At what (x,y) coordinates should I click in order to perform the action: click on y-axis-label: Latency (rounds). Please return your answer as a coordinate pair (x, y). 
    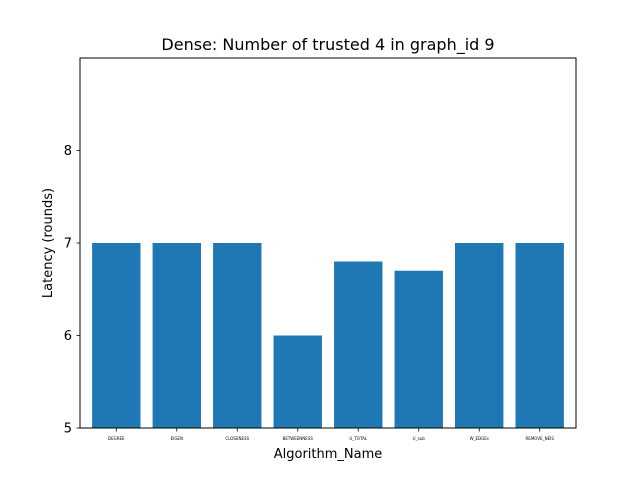
    Looking at the image, I should click on (48, 243).